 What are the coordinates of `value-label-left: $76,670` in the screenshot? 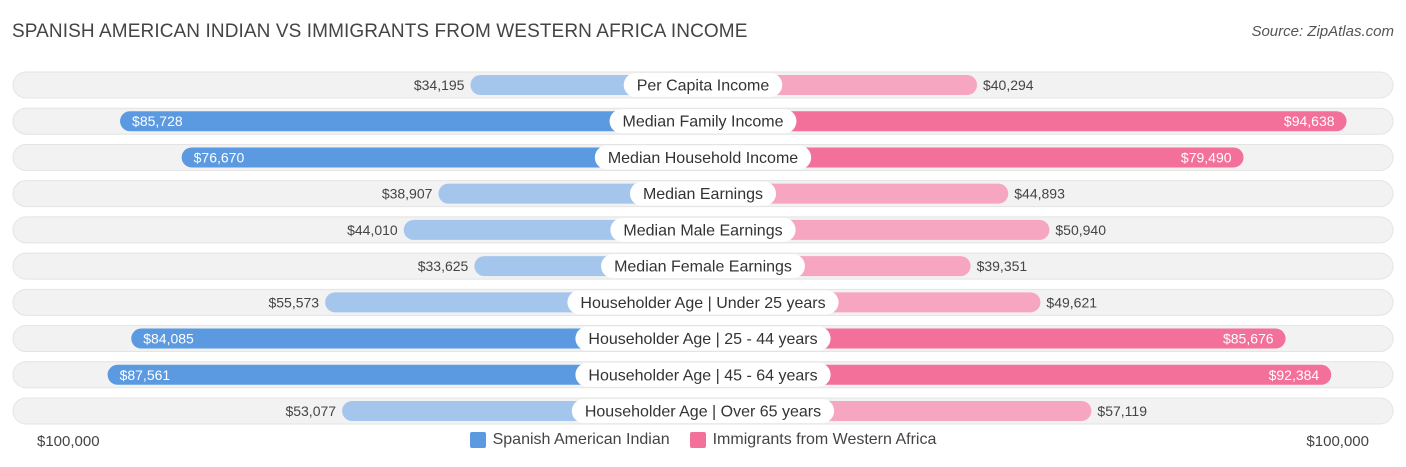 It's located at (219, 157).